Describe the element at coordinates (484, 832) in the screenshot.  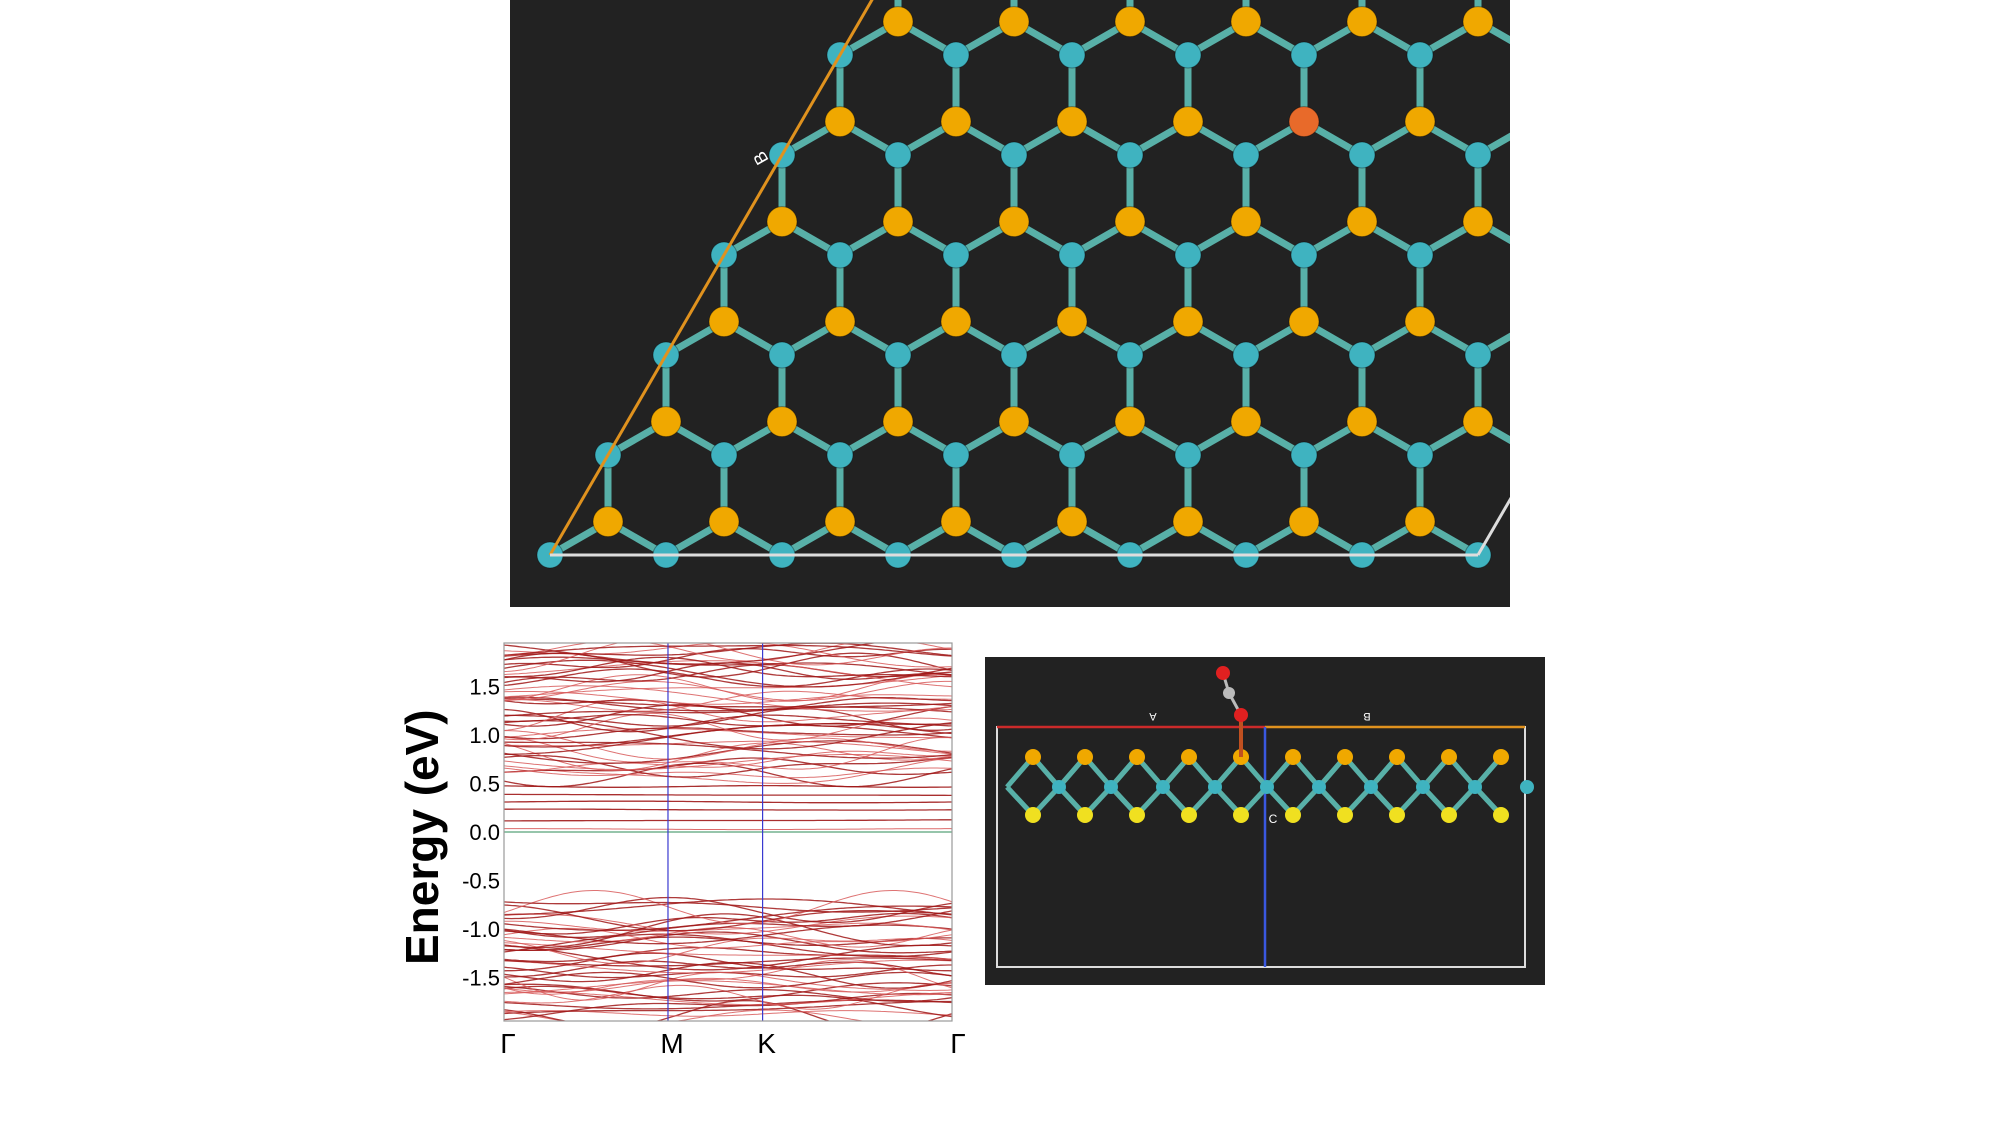
I see `y-tick-label: 0.0` at that location.